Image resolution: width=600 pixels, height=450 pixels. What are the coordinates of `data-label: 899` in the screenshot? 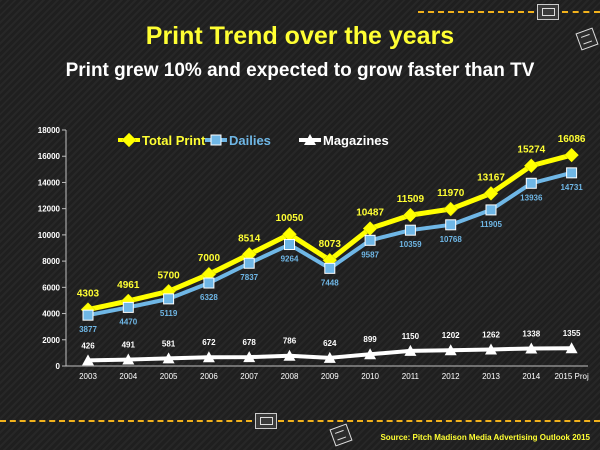 It's located at (370, 339).